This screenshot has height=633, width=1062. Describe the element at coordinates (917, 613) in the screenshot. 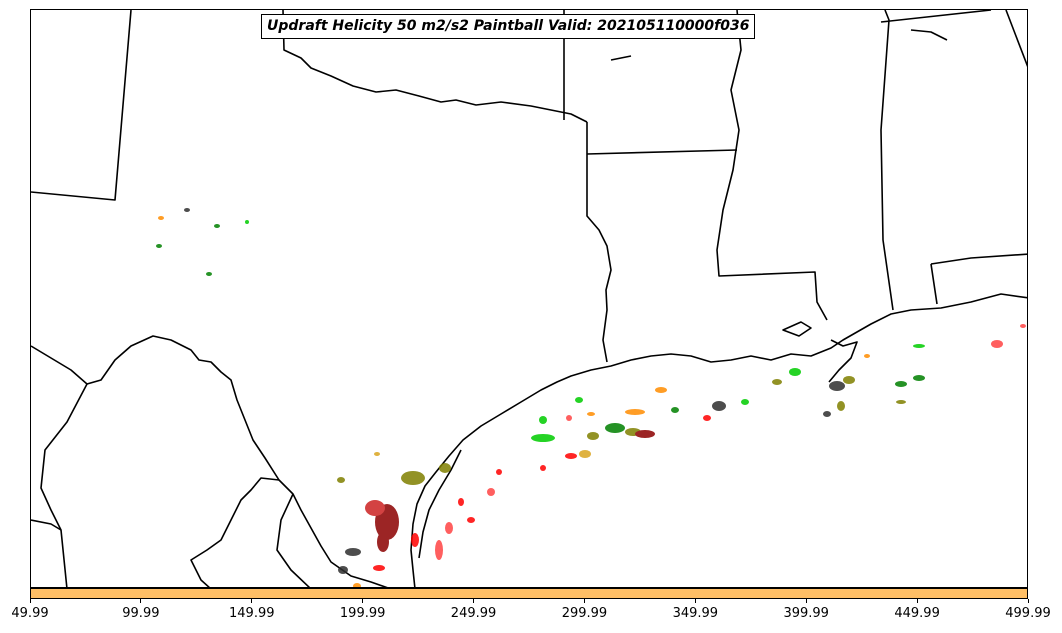

I see `colorbar-tick-label: 449.99` at that location.